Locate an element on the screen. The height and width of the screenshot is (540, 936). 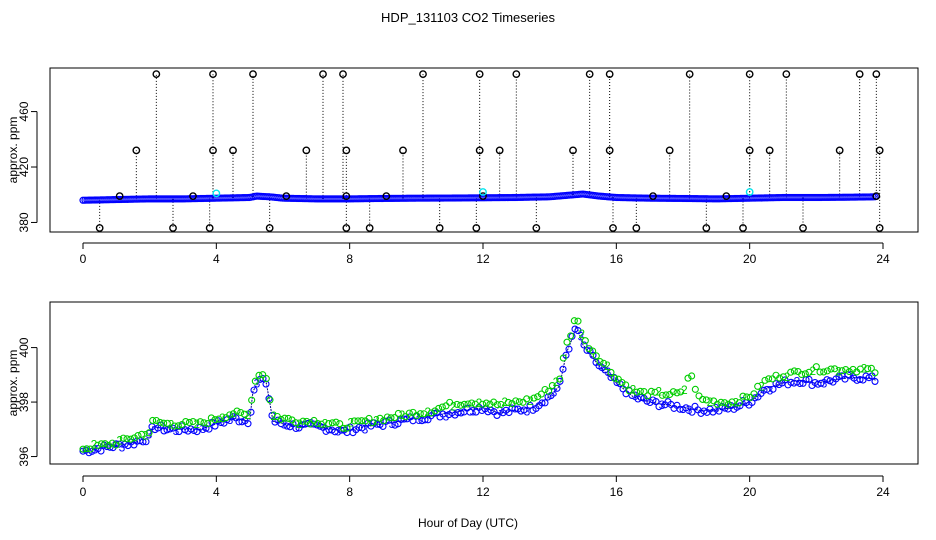
x-tick-label: 12 is located at coordinates (483, 259).